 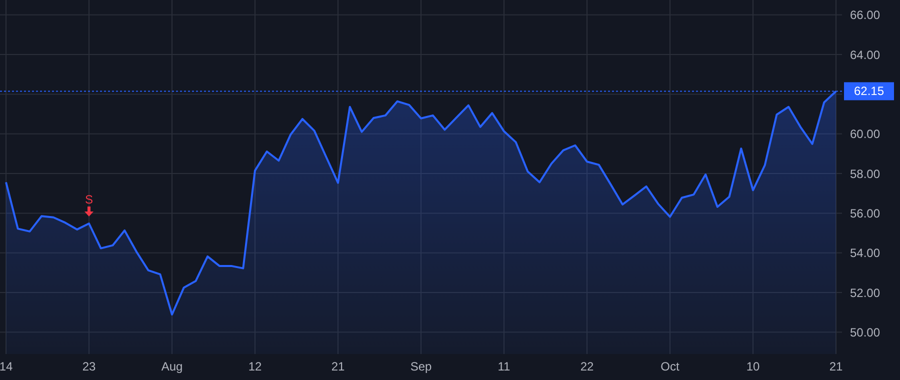 I want to click on y-tick-label: 50.00, so click(x=865, y=332).